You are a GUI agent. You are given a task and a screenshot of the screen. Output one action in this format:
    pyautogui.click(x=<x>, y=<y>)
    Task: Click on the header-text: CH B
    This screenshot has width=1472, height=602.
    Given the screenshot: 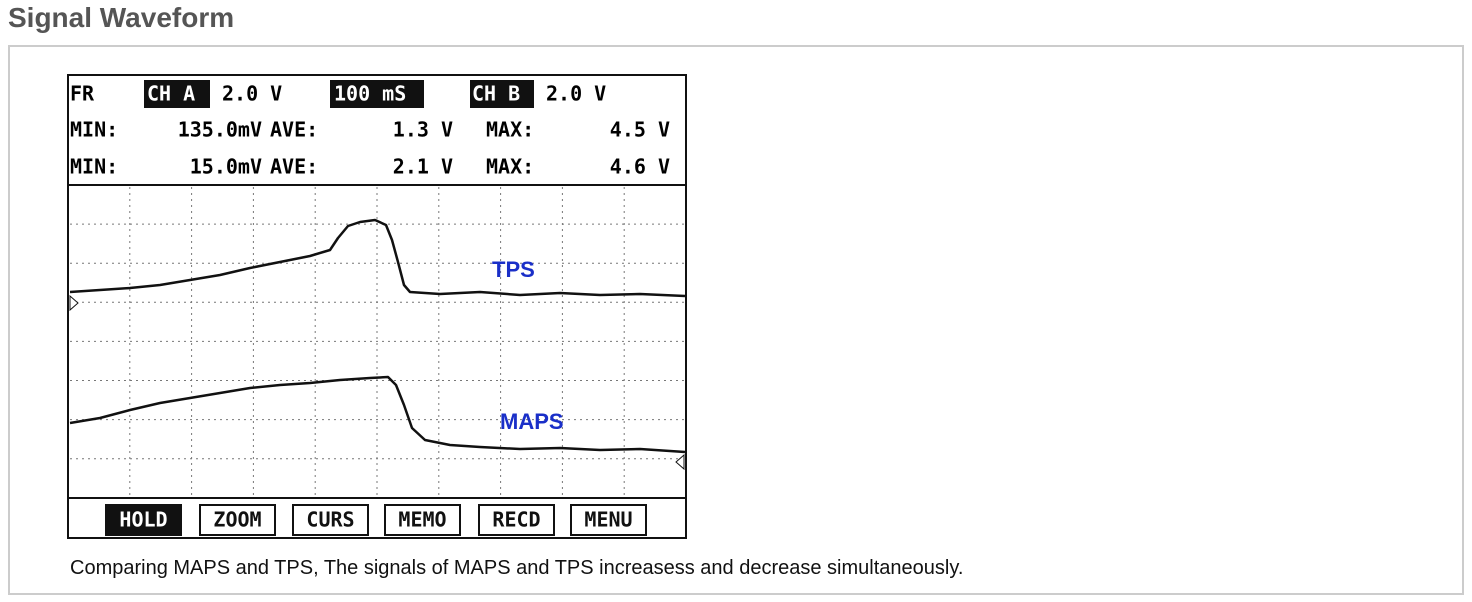 What is the action you would take?
    pyautogui.click(x=496, y=94)
    